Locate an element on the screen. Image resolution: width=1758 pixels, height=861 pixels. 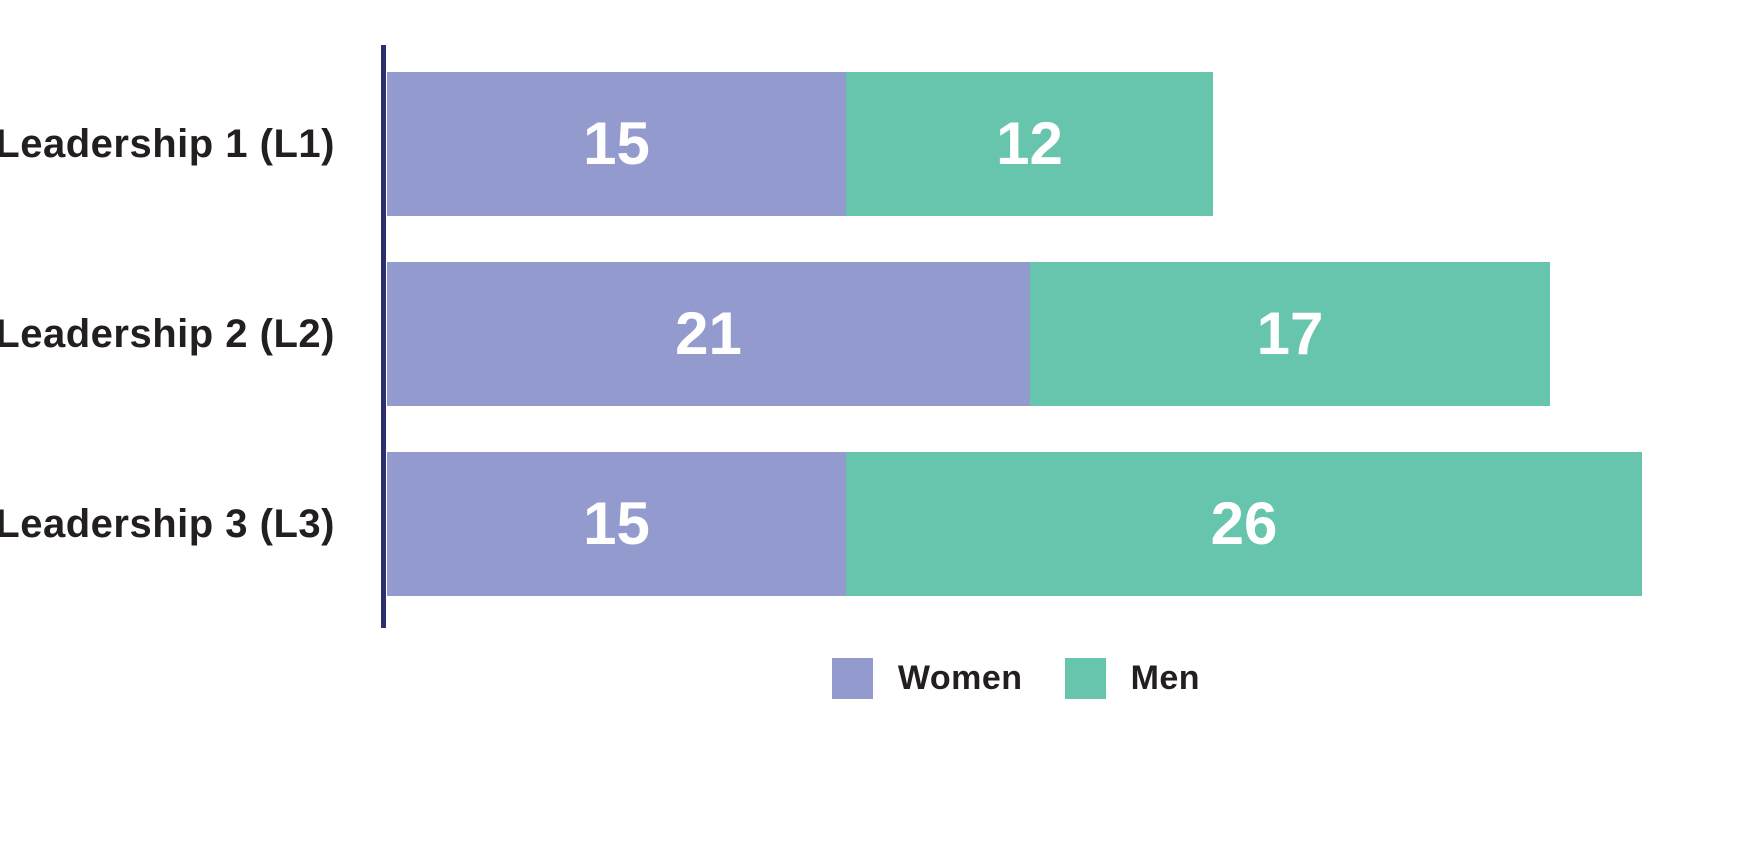
bar-segment-men: 26 is located at coordinates (1244, 524).